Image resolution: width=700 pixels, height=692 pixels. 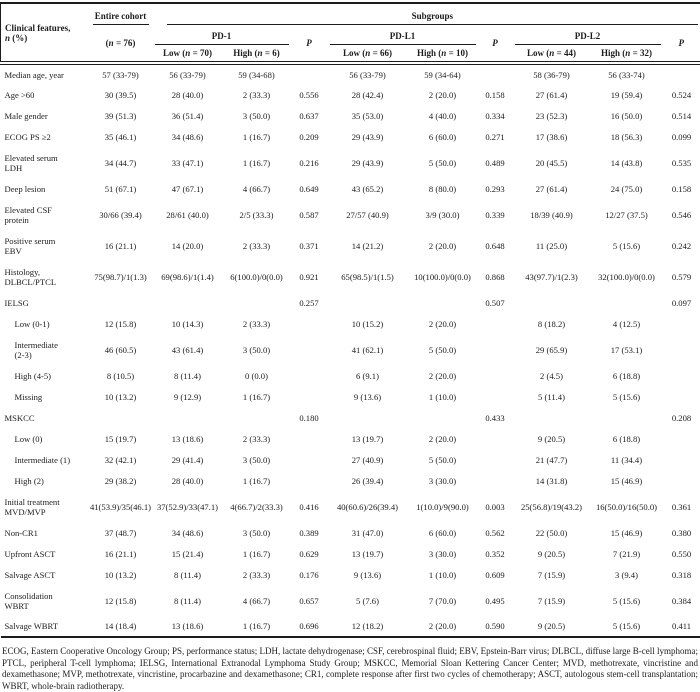 What do you see at coordinates (46, 606) in the screenshot?
I see `row-label-line: WBRT` at bounding box center [46, 606].